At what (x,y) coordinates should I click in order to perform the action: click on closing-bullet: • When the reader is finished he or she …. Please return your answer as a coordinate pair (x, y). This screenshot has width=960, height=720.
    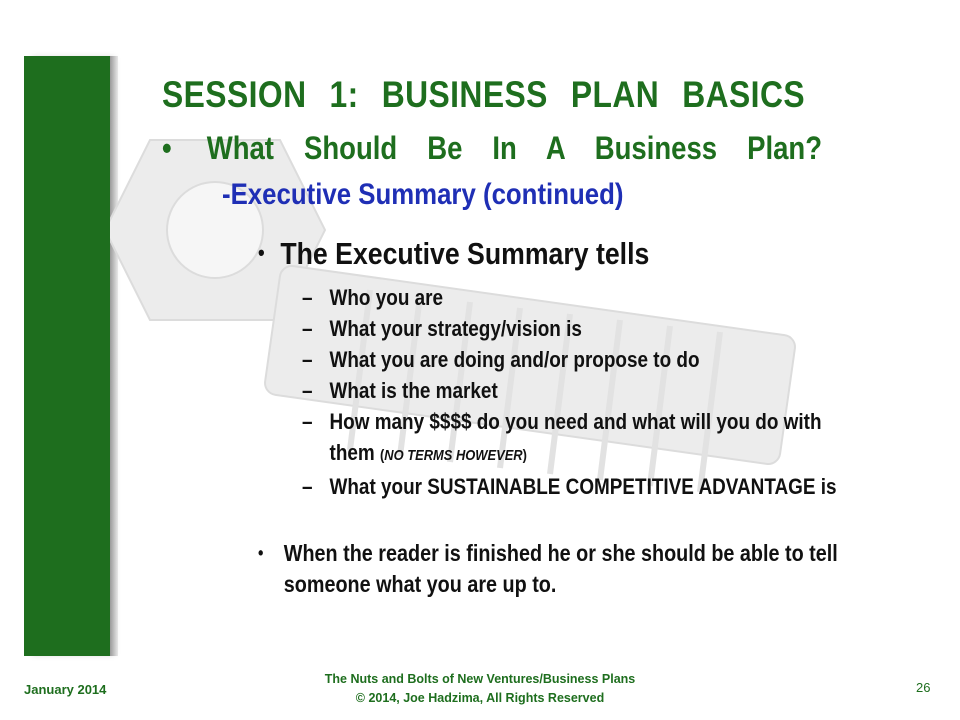
    Looking at the image, I should click on (569, 569).